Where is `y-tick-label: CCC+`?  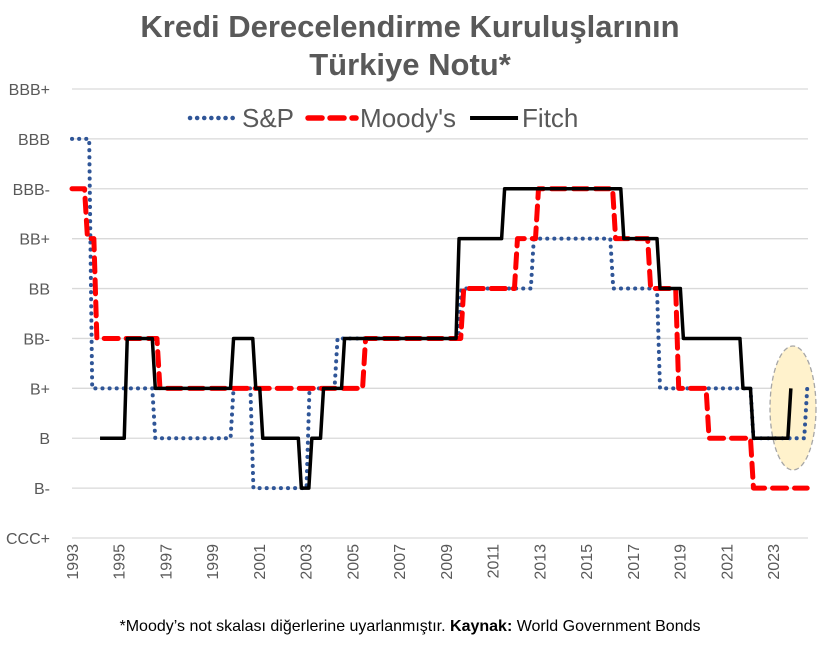
y-tick-label: CCC+ is located at coordinates (28, 539).